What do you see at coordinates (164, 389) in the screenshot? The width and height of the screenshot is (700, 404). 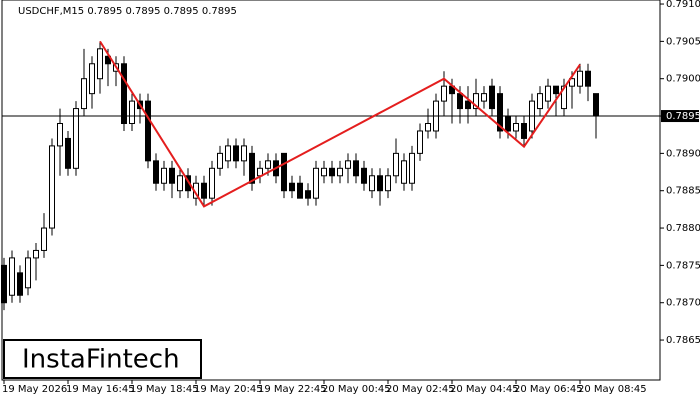 I see `x-tick-label: 19 May 18:45` at bounding box center [164, 389].